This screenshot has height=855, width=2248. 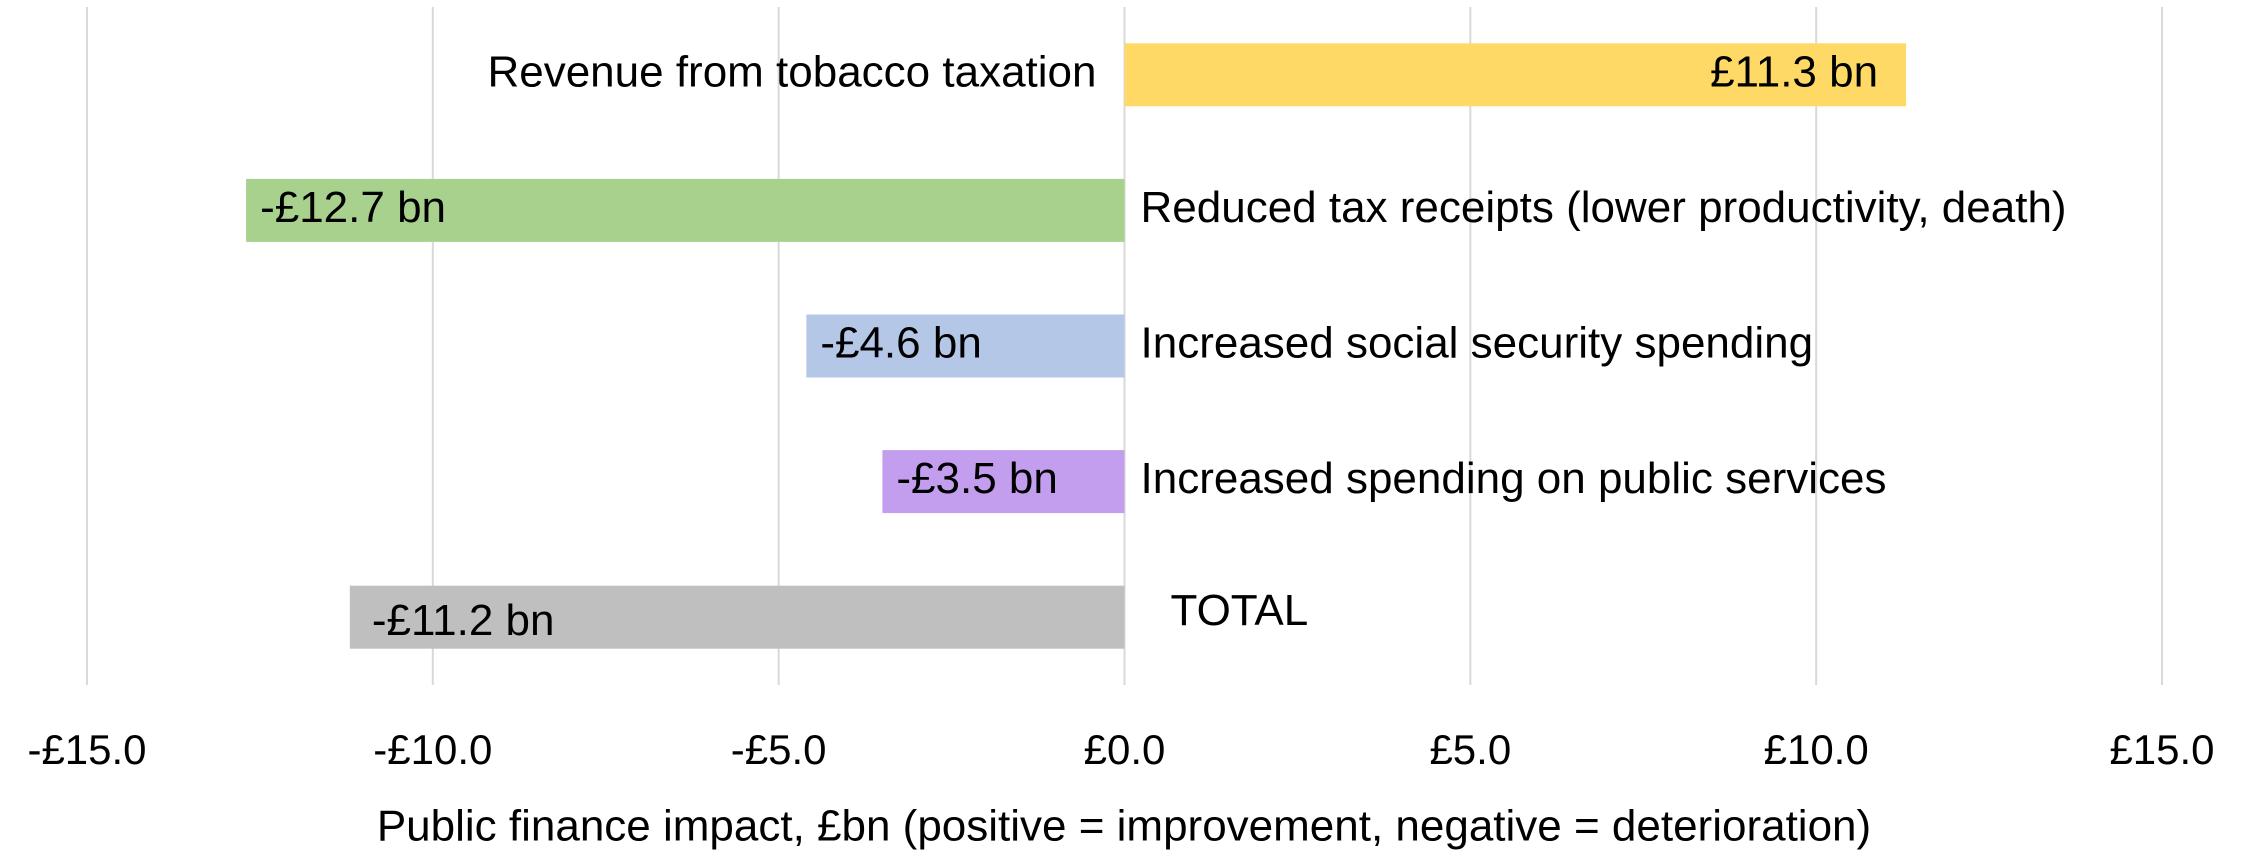 I want to click on category-label: TOTAL, so click(x=1240, y=610).